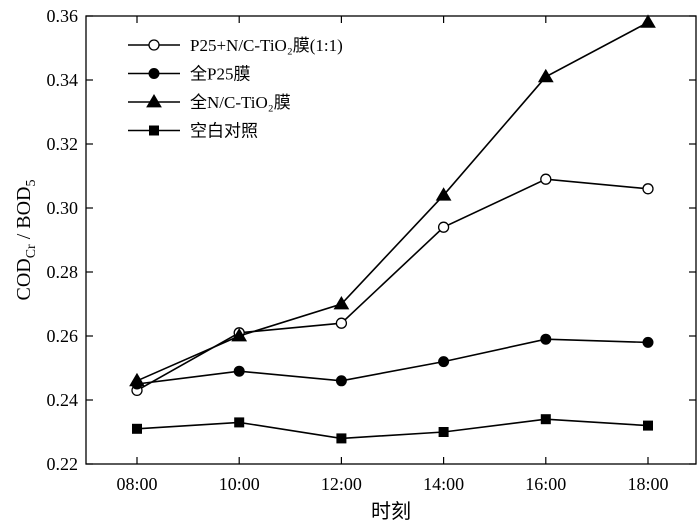  What do you see at coordinates (63, 336) in the screenshot?
I see `y-tick-label: 0.26` at bounding box center [63, 336].